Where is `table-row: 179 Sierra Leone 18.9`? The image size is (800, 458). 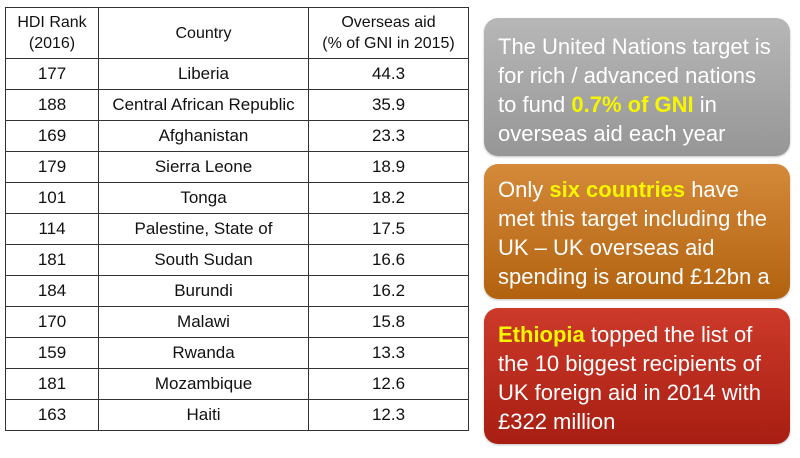 table-row: 179 Sierra Leone 18.9 is located at coordinates (237, 167).